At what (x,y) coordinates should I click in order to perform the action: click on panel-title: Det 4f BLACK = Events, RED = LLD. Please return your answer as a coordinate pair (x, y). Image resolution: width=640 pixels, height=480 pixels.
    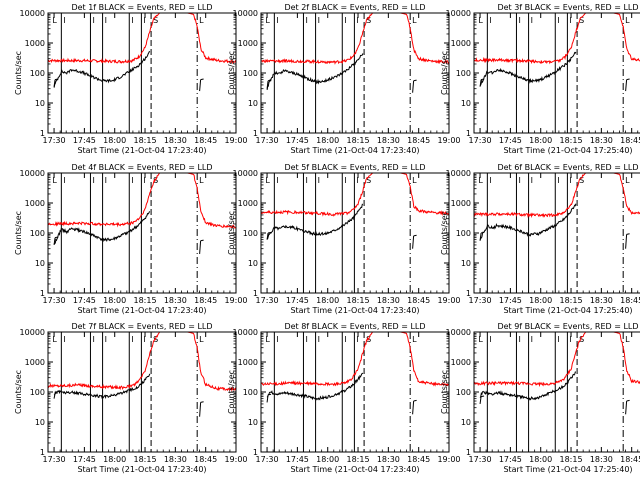
    Looking at the image, I should click on (141, 167).